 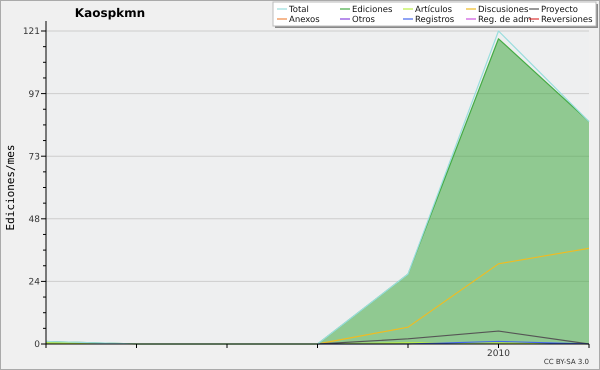 I want to click on legend-label: Proyecto, so click(x=559, y=9).